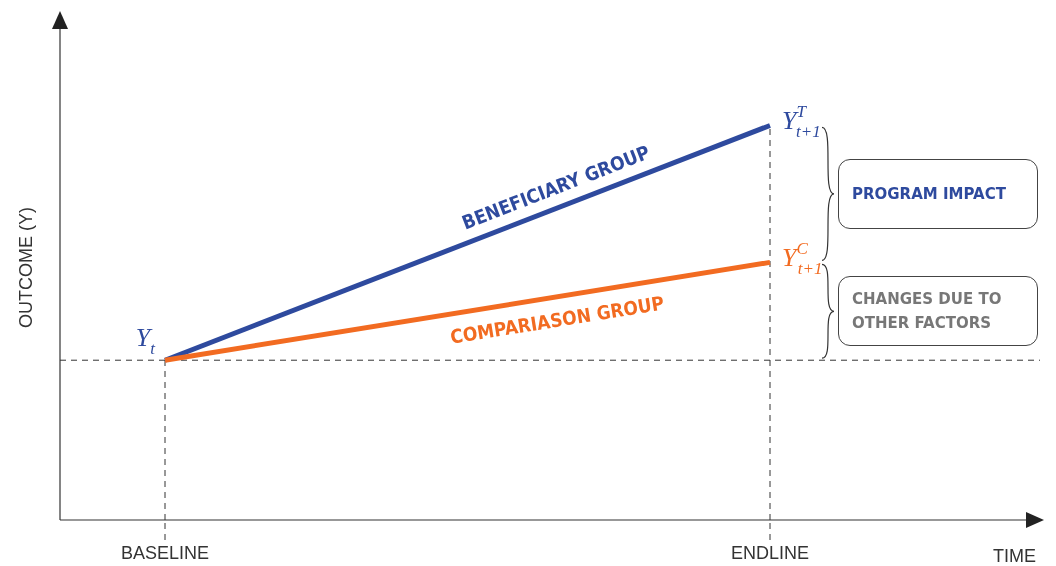  I want to click on y-axis-title: OUTCOME (Y), so click(26, 267).